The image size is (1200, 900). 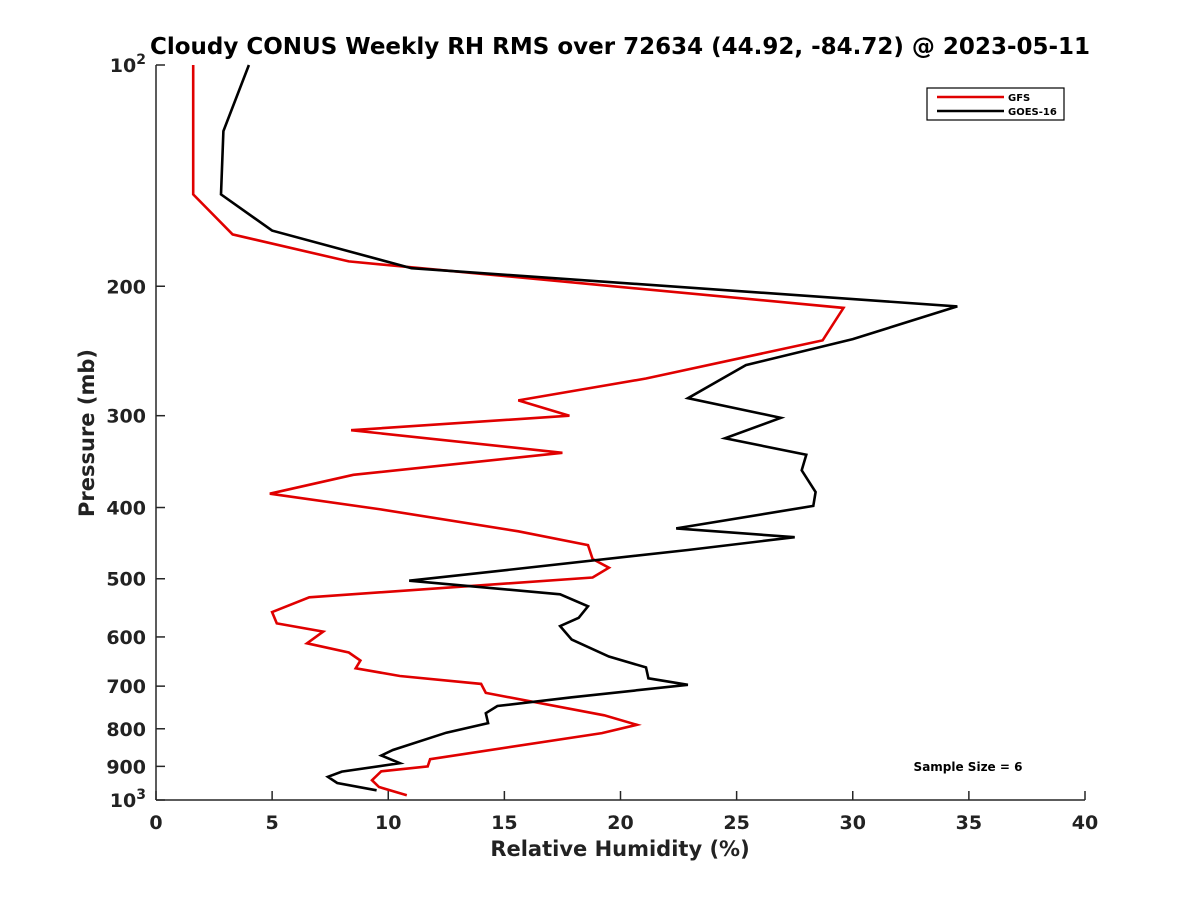 I want to click on x-tick-label: 5, so click(x=272, y=823).